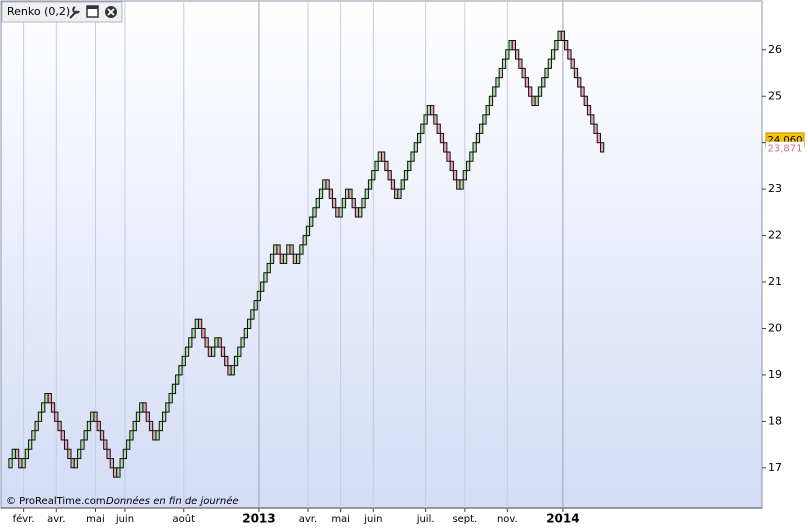 The height and width of the screenshot is (530, 808). I want to click on price-label: 23,871, so click(785, 149).